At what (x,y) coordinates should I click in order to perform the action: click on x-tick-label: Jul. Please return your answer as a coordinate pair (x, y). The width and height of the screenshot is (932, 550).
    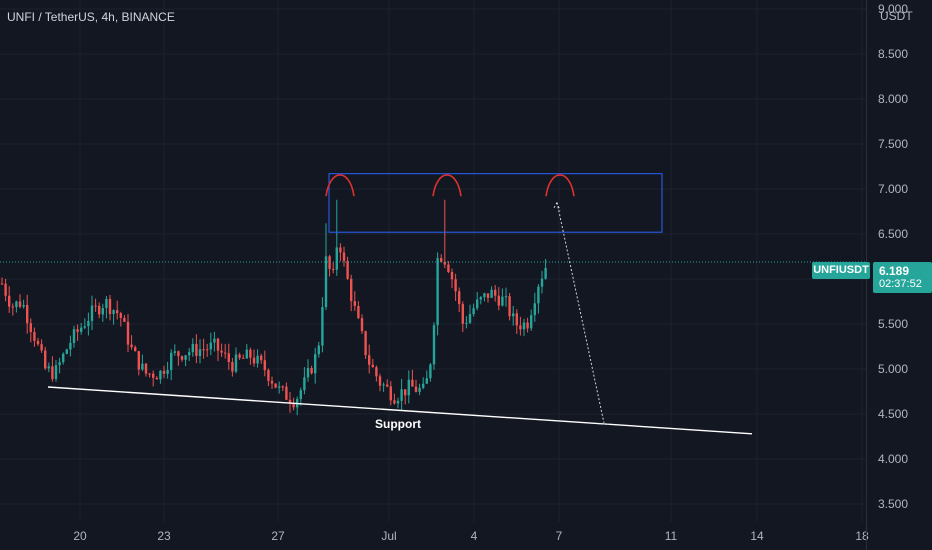
    Looking at the image, I should click on (388, 536).